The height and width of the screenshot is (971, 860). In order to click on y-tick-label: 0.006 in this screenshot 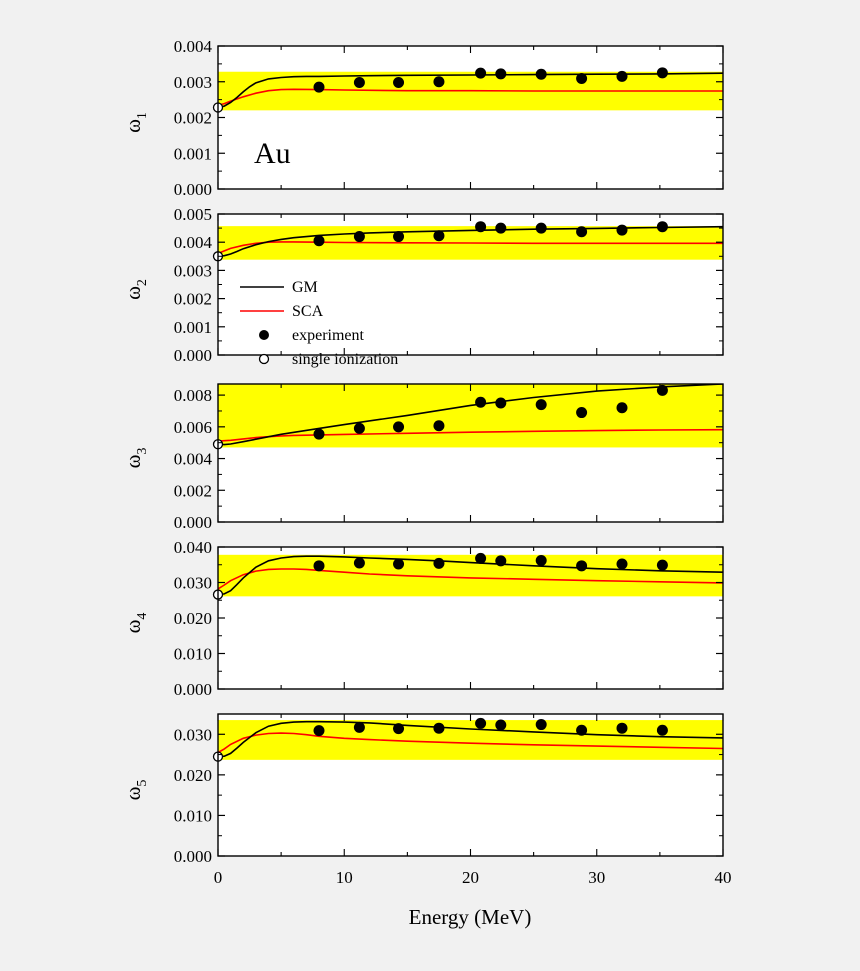, I will do `click(193, 427)`.